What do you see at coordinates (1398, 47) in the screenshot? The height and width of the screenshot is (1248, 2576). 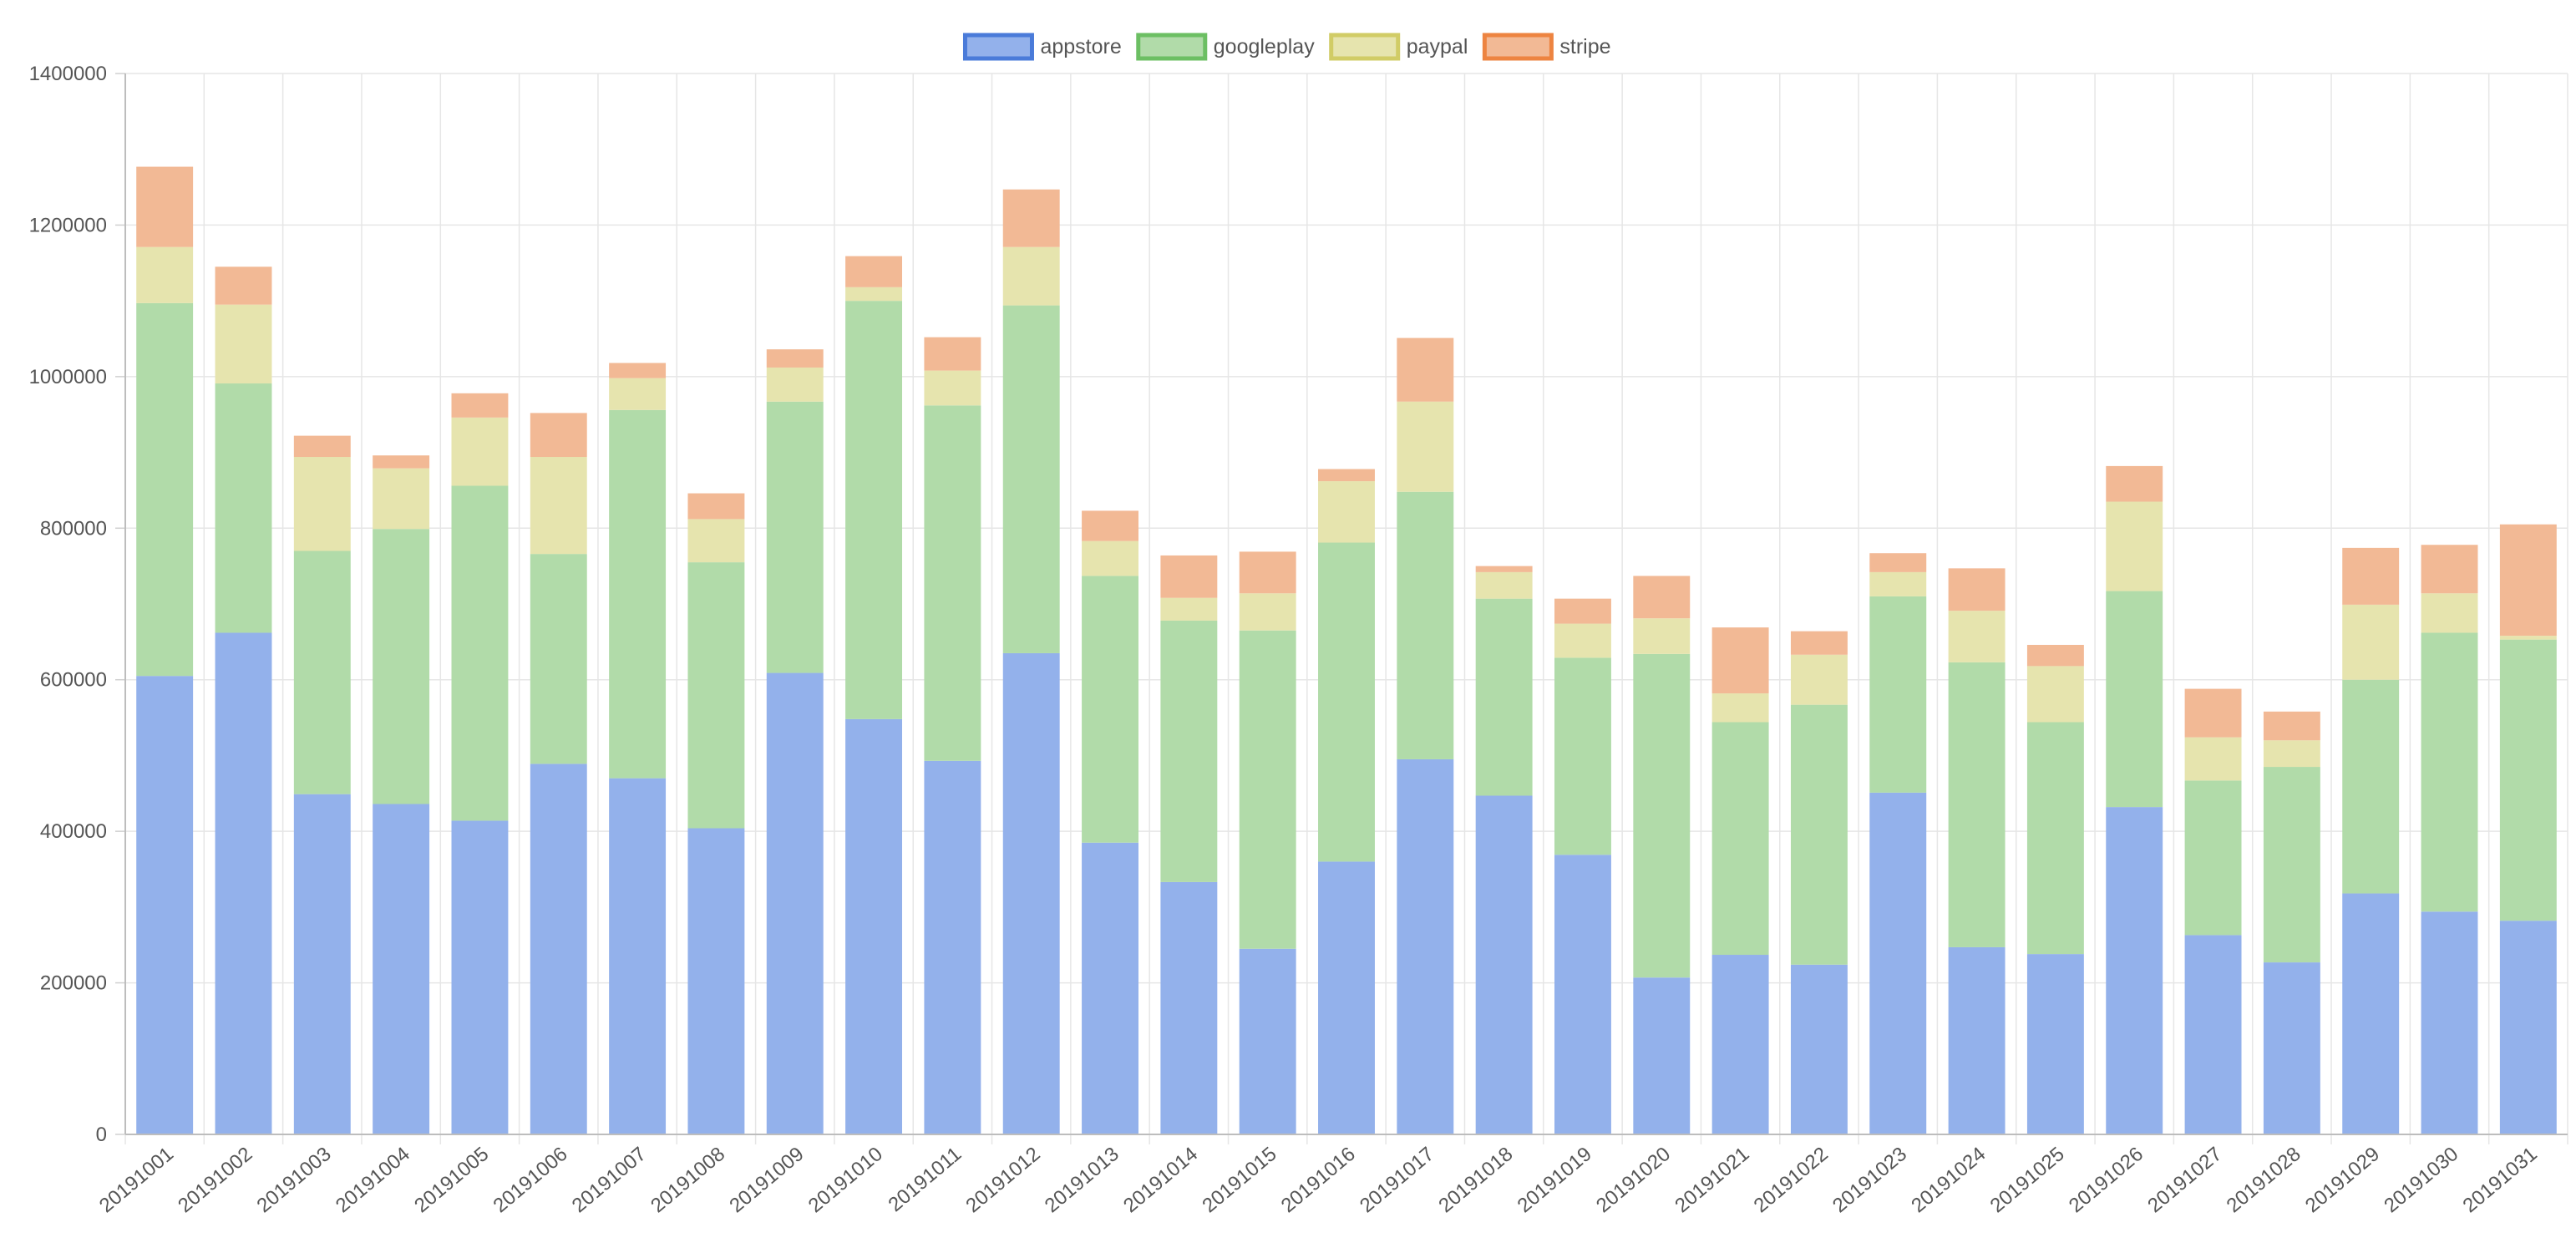 I see `legend-item-paypal: paypal` at bounding box center [1398, 47].